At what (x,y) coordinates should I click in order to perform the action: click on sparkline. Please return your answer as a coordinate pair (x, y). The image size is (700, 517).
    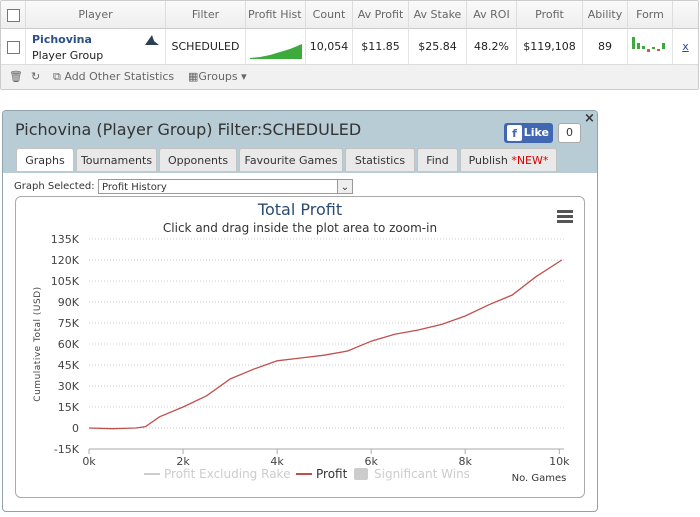
    Looking at the image, I should click on (276, 51).